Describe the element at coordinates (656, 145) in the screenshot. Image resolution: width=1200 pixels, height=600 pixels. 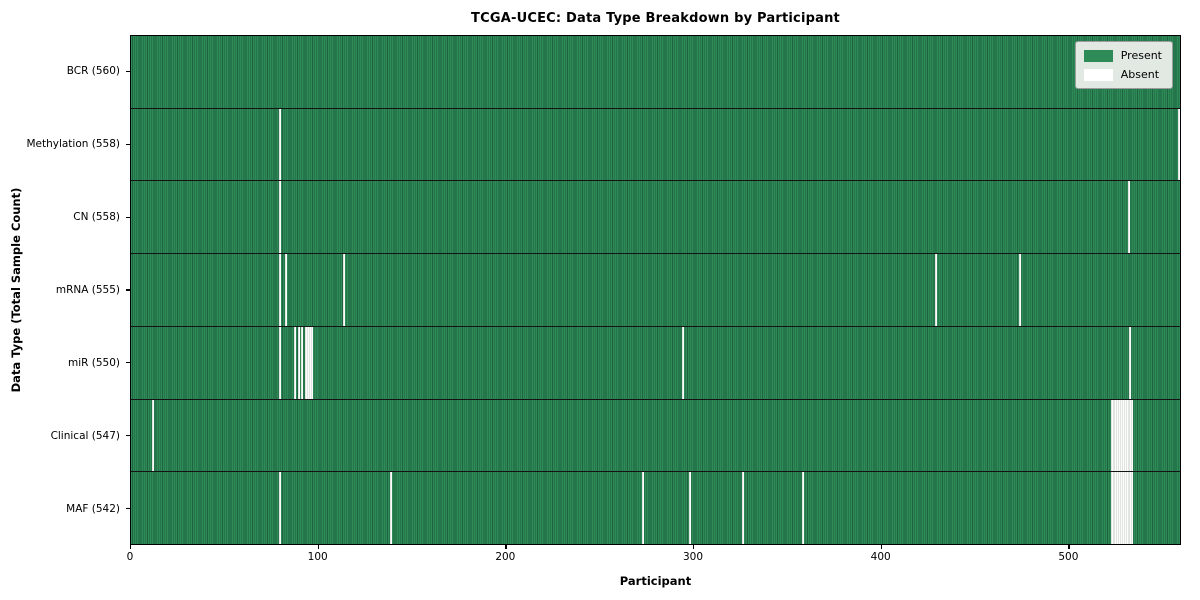
I see `row-Methylation` at that location.